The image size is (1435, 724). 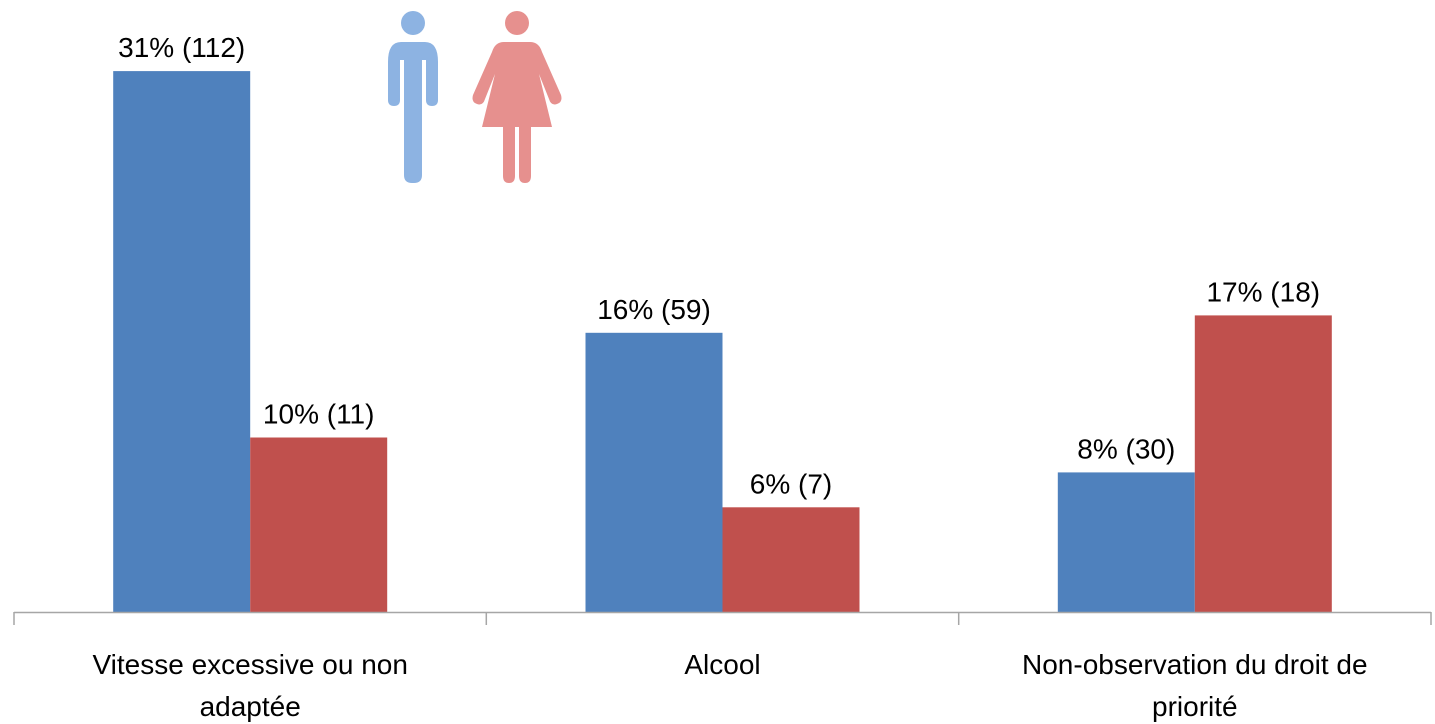 I want to click on category-label: Alcool, so click(x=722, y=664).